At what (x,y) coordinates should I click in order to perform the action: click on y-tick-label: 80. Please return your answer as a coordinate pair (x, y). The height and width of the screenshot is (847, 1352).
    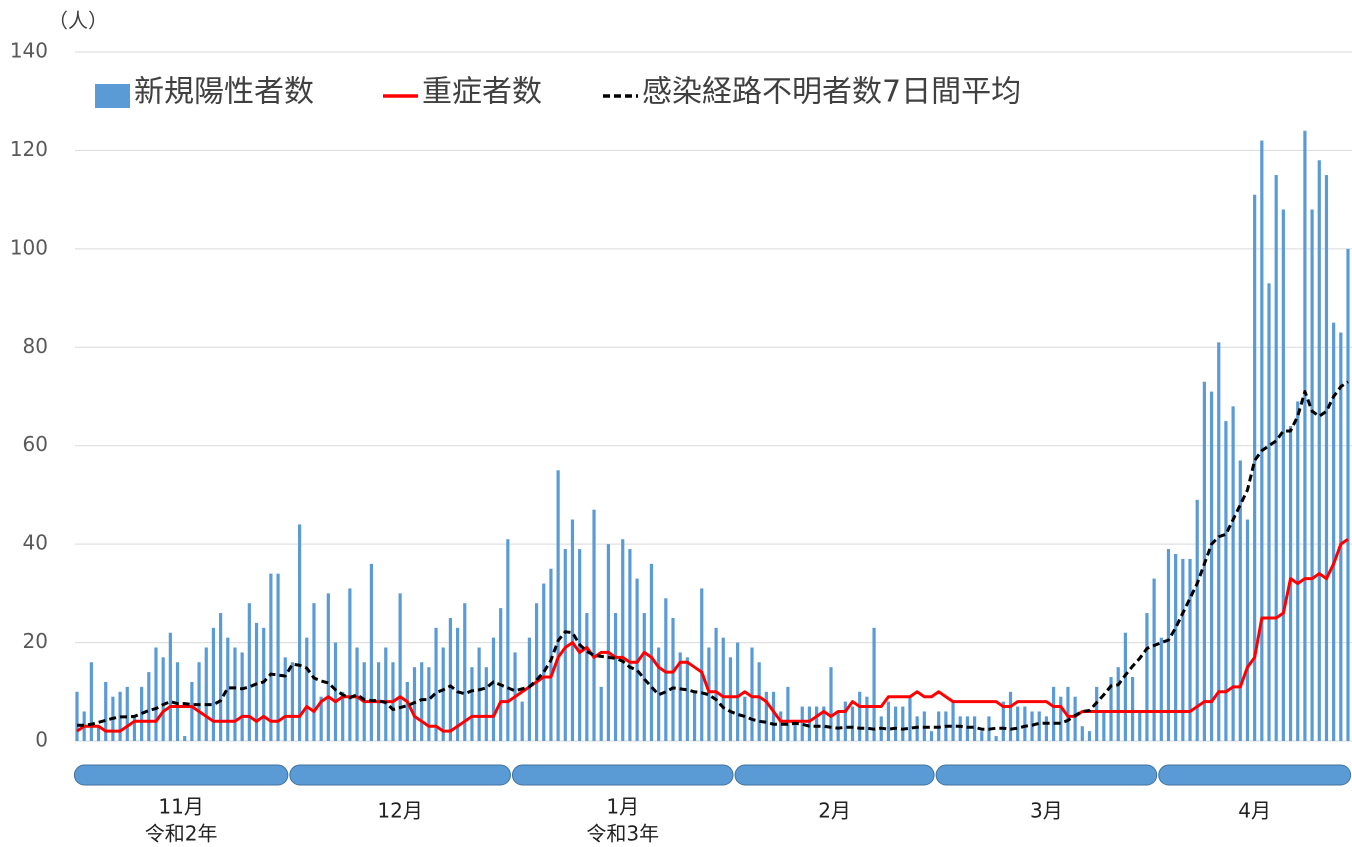
    Looking at the image, I should click on (35, 346).